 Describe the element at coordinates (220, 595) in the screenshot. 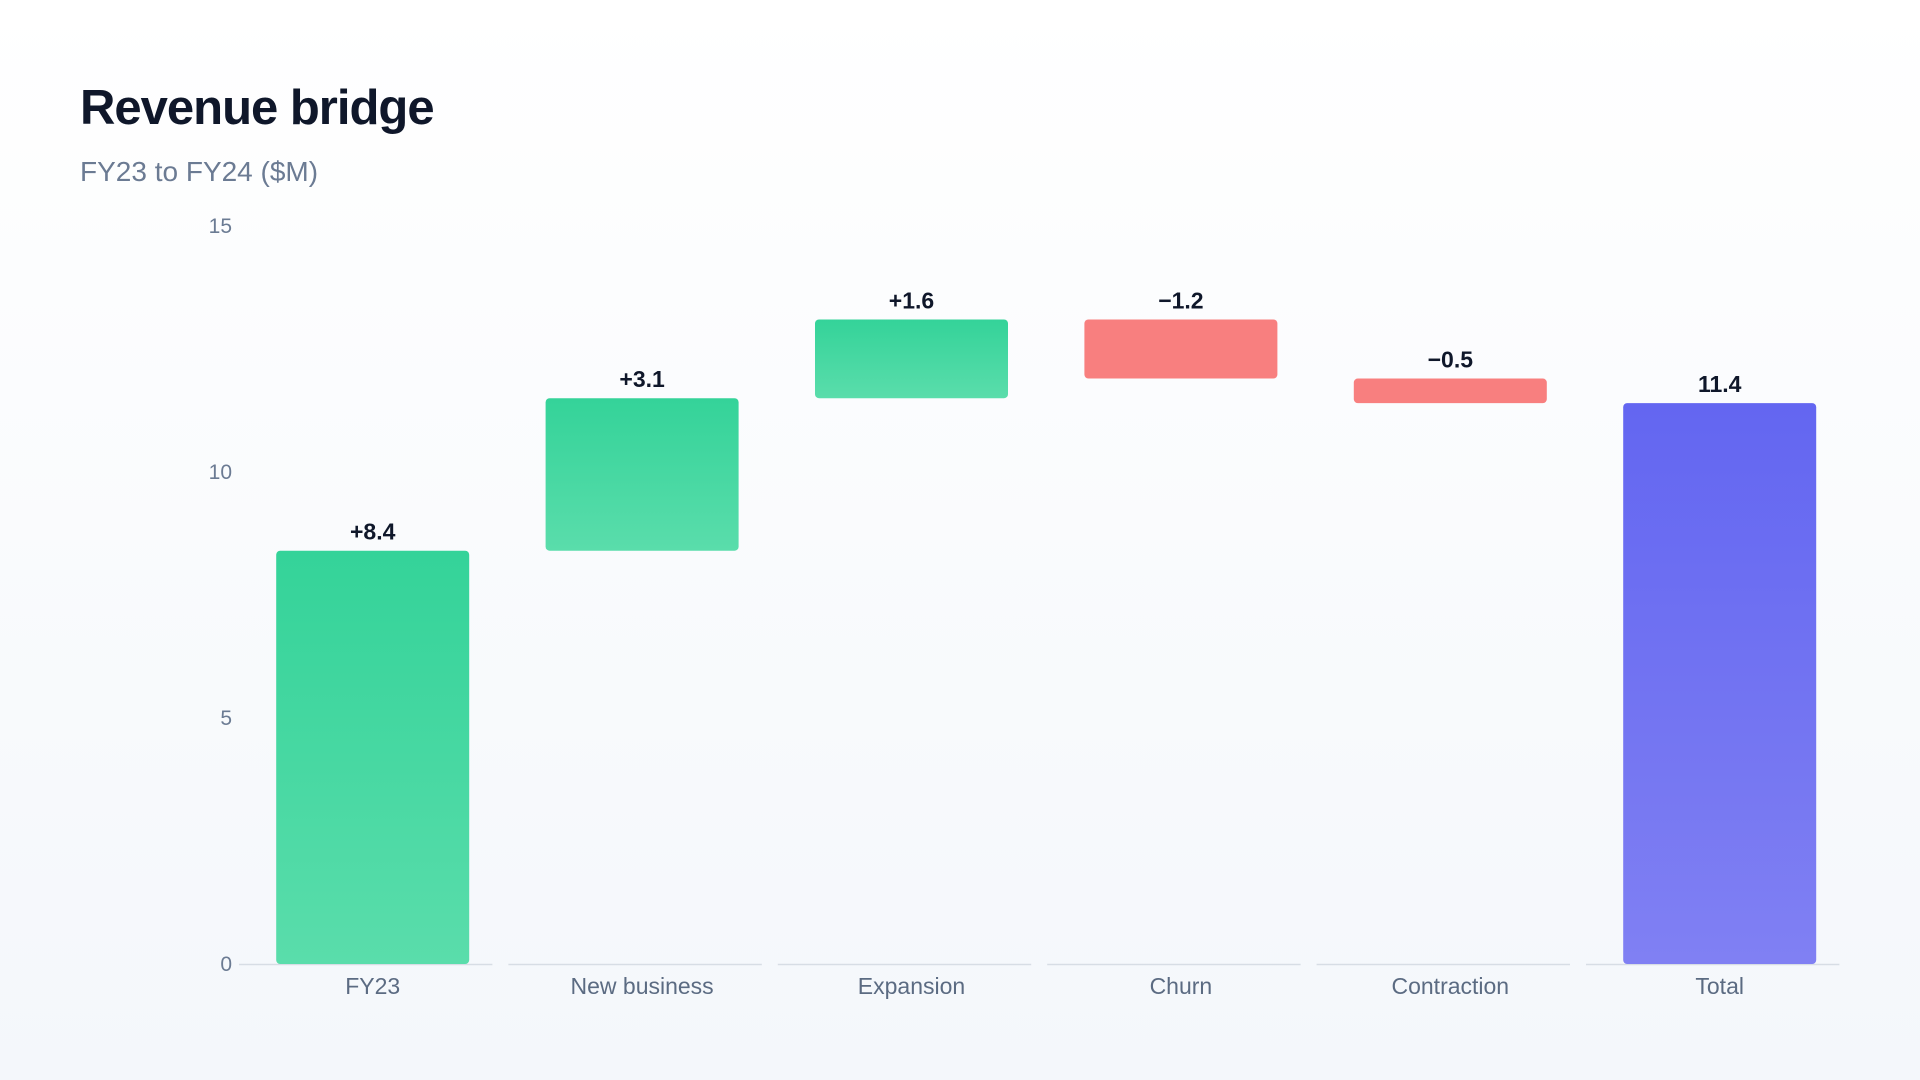

I see `y-axis: 0 5 10 15` at that location.